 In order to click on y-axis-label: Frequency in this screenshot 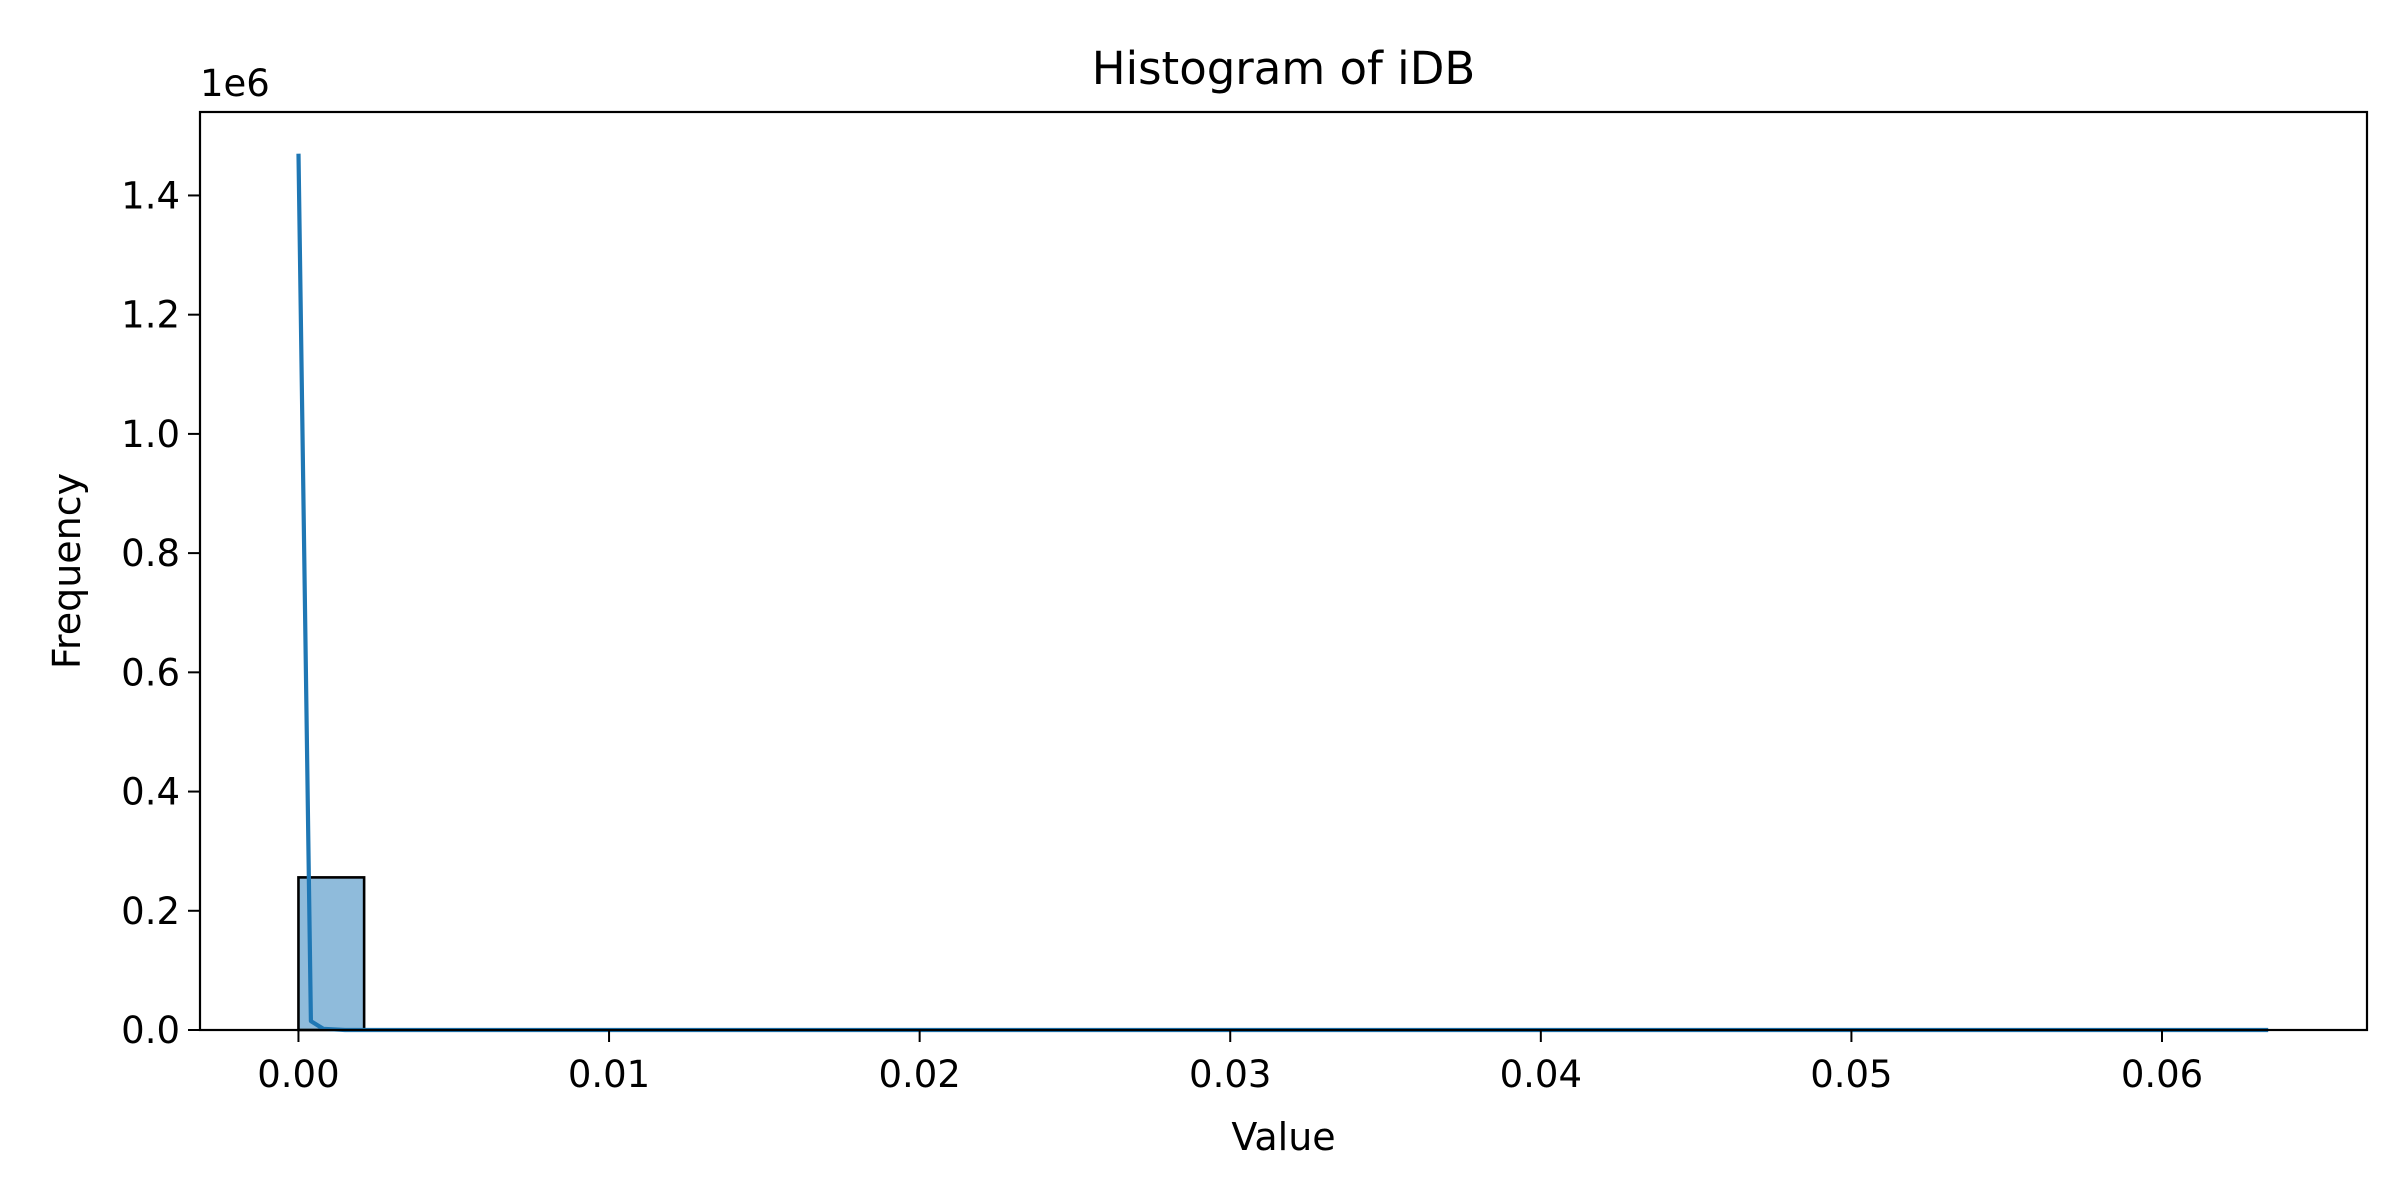, I will do `click(67, 571)`.